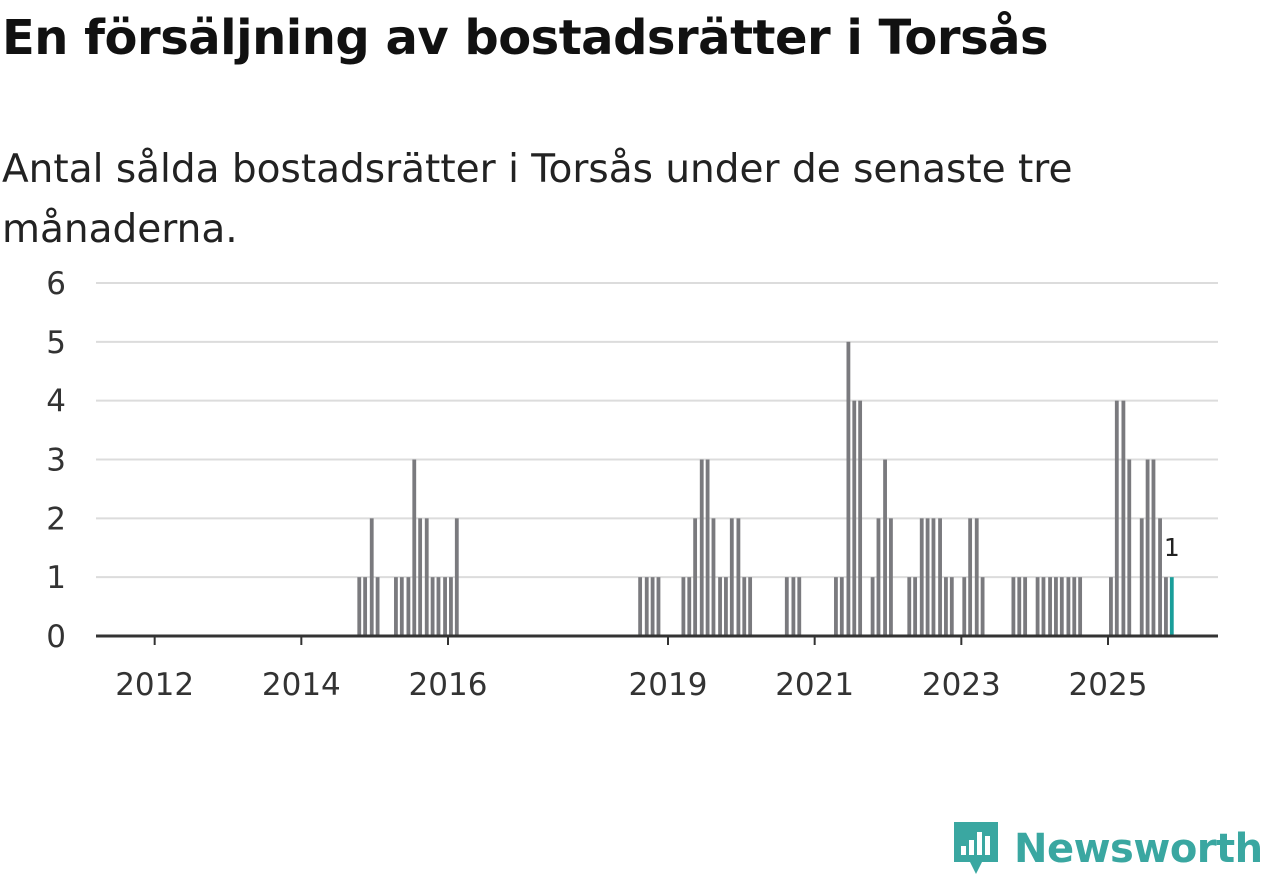 The height and width of the screenshot is (880, 1262). What do you see at coordinates (448, 685) in the screenshot?
I see `x-tick-label: 2016` at bounding box center [448, 685].